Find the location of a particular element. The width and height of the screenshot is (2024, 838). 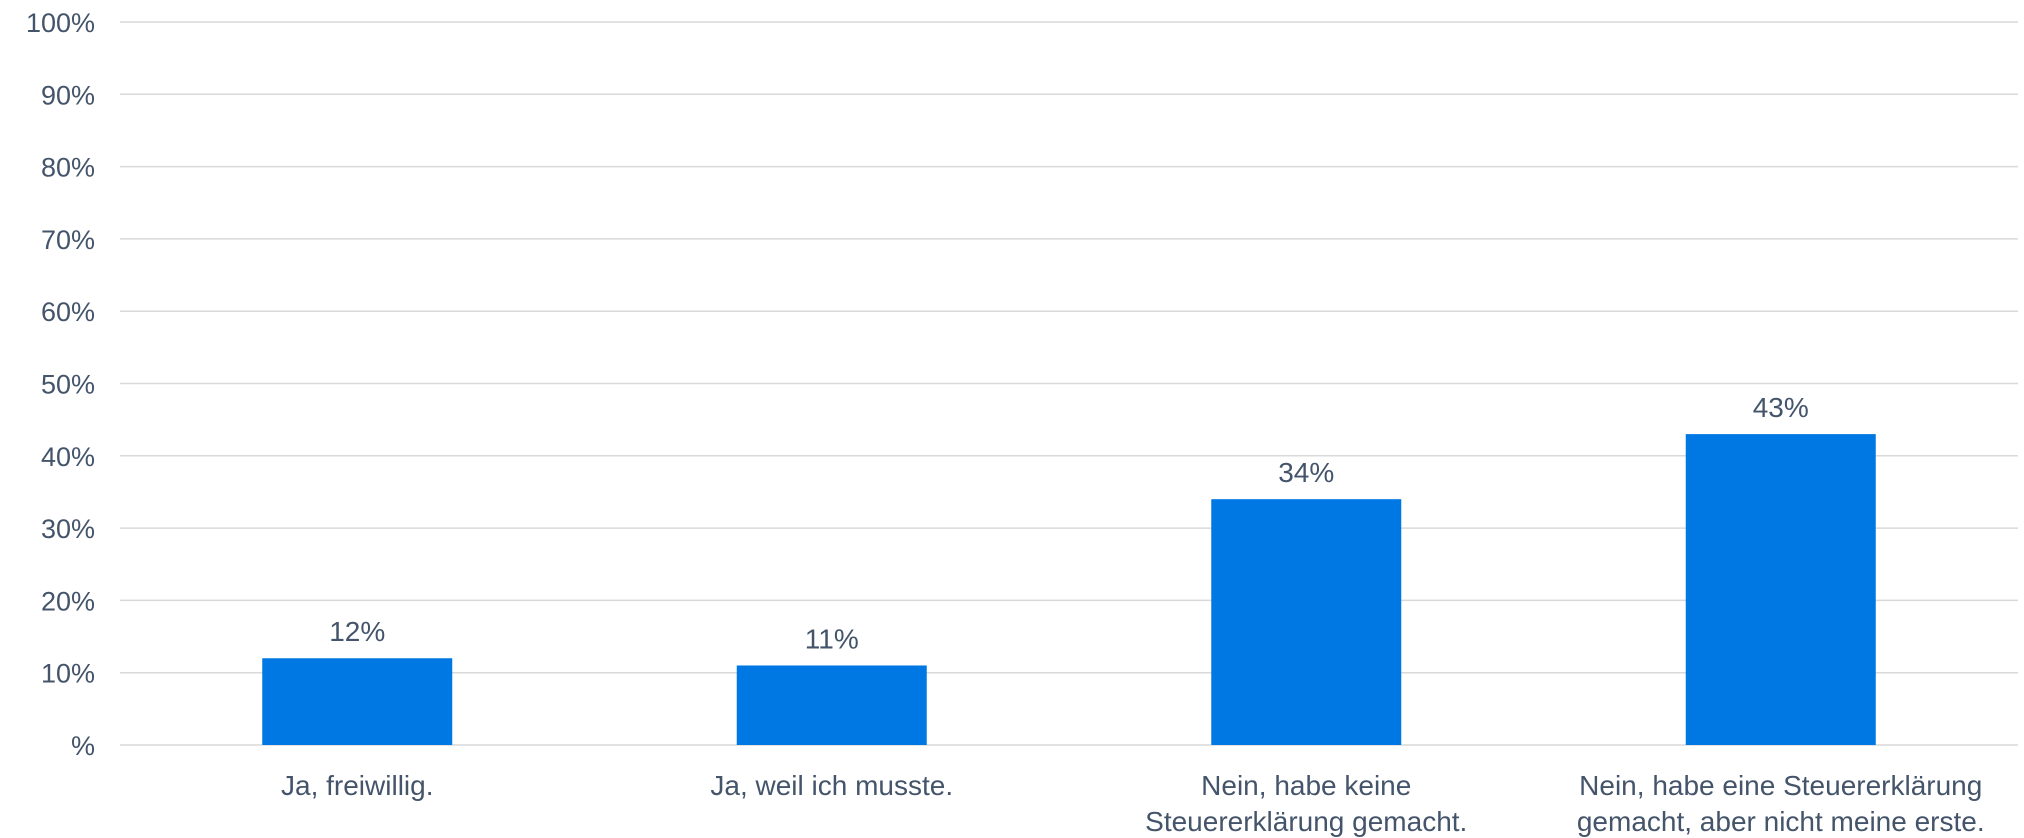

category-label: Nein, habe keine Steuererklärung gemacht. is located at coordinates (1306, 803).